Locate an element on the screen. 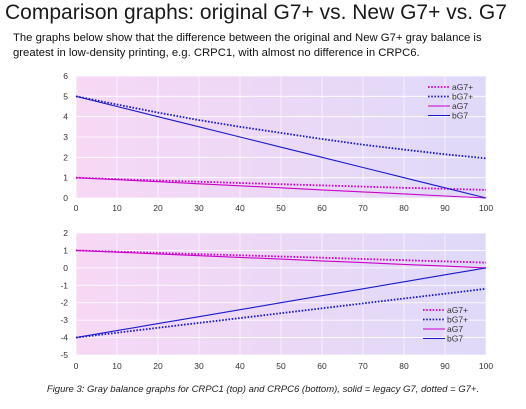  series-line-bg7-plus is located at coordinates (281, 127).